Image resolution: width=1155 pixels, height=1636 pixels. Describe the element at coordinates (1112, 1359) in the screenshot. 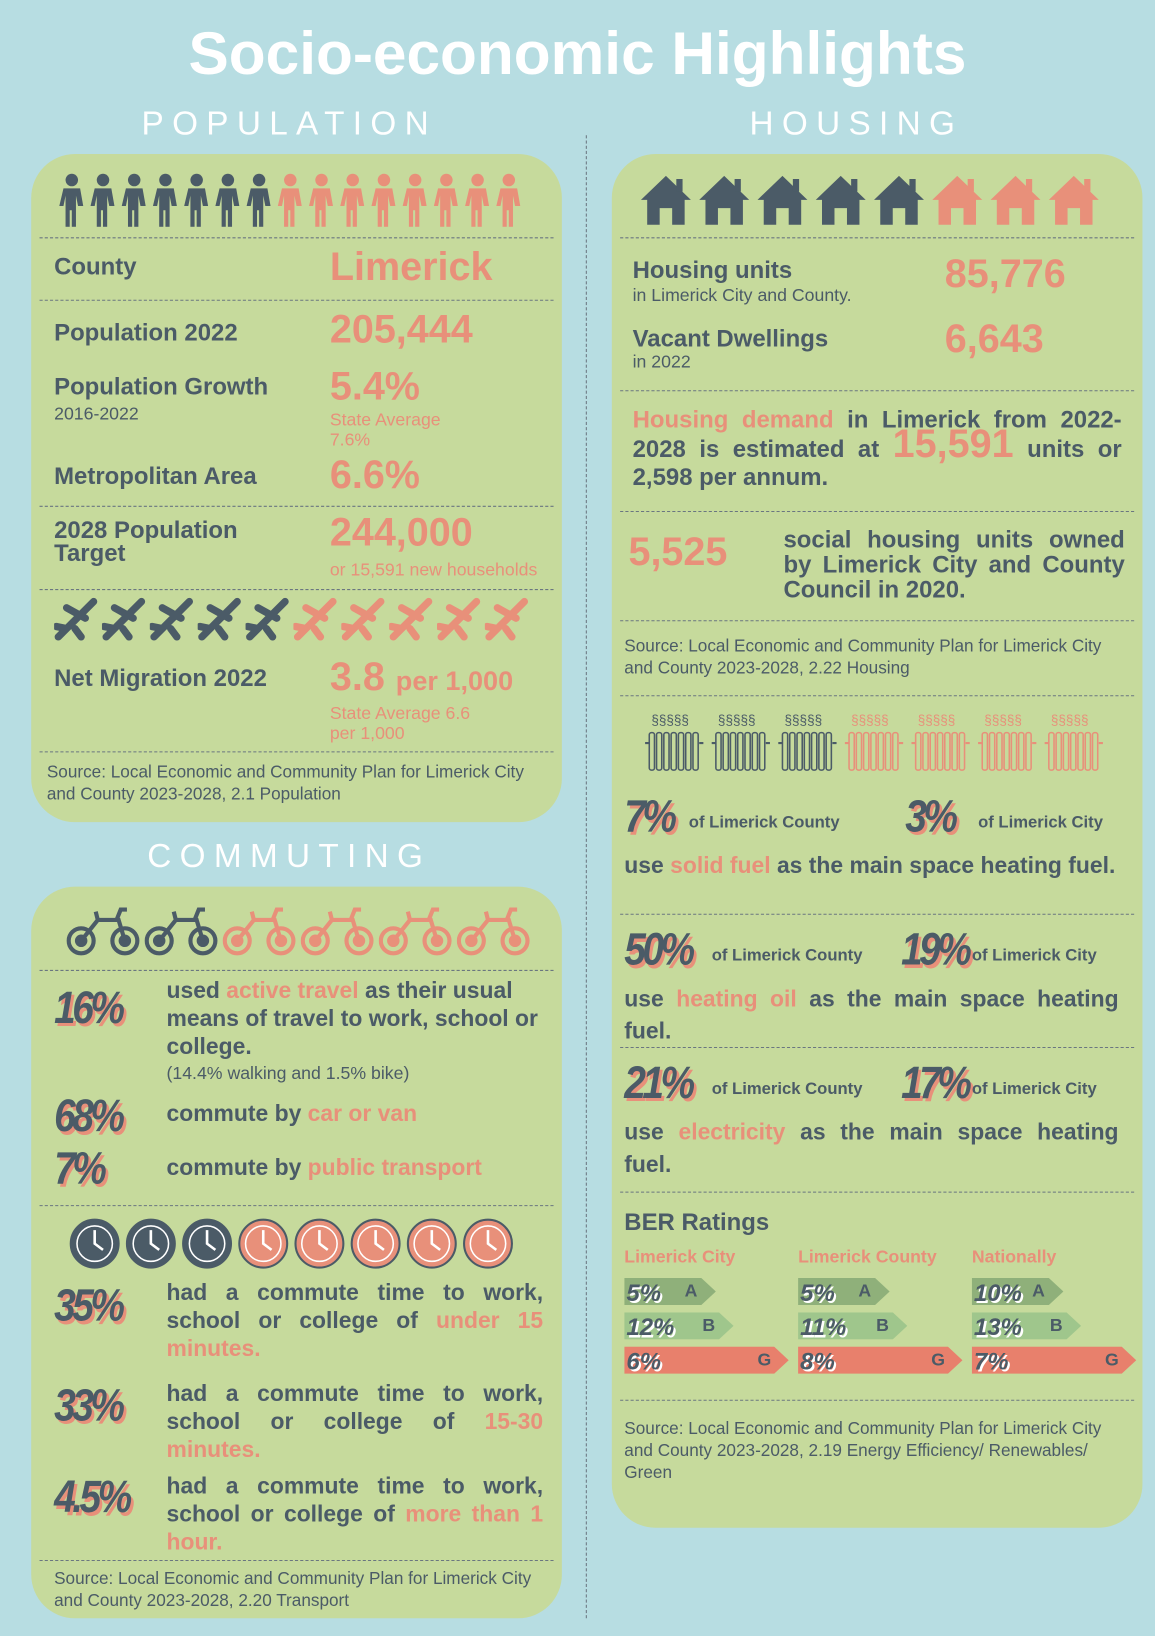

I see `ber-grade: G` at that location.